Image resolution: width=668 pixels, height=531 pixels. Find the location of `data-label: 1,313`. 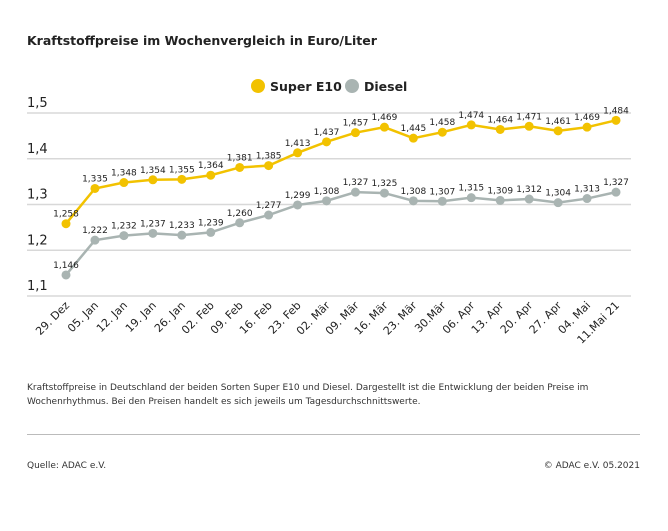

data-label: 1,313 is located at coordinates (587, 190).